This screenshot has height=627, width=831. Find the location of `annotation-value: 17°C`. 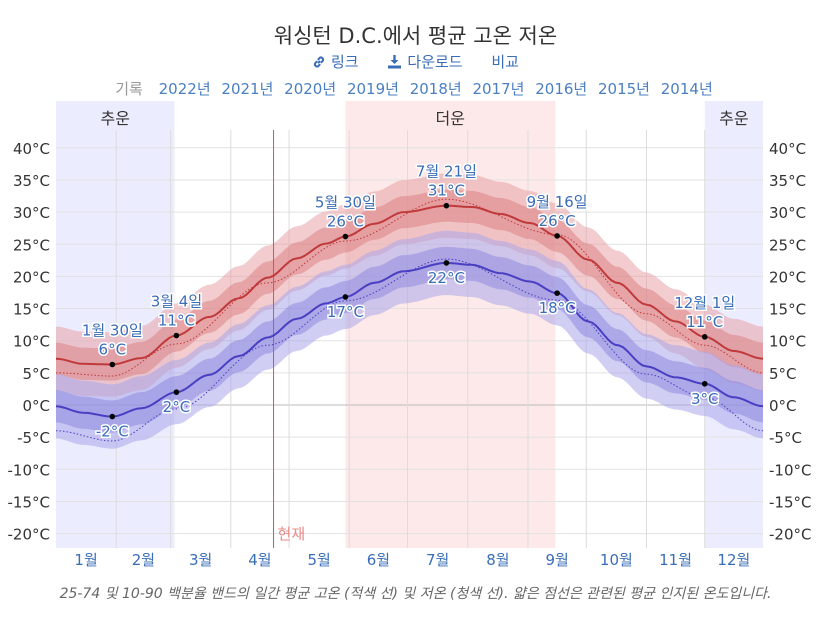

annotation-value: 17°C is located at coordinates (345, 312).